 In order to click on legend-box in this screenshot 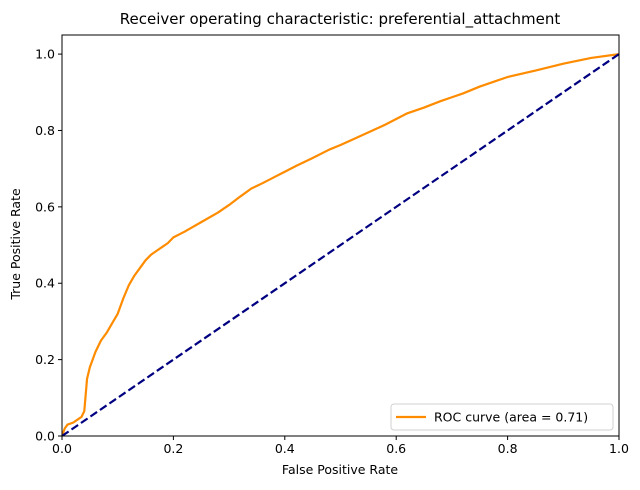, I will do `click(502, 417)`.